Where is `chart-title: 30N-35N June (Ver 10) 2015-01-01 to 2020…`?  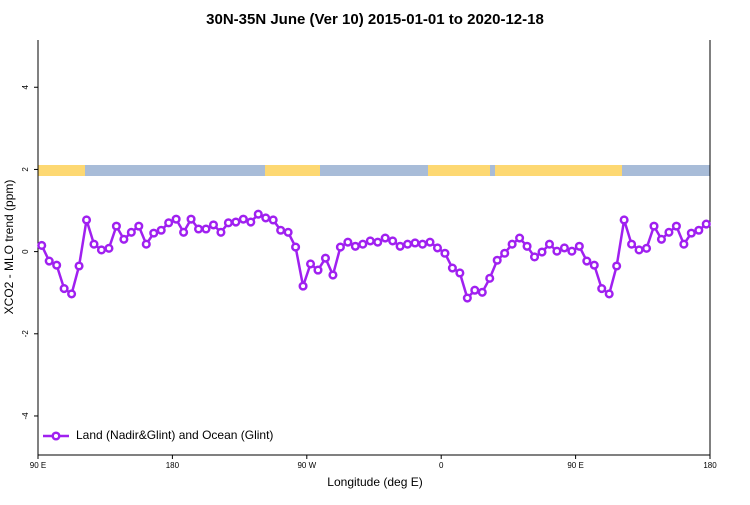 chart-title: 30N-35N June (Ver 10) 2015-01-01 to 2020… is located at coordinates (375, 19).